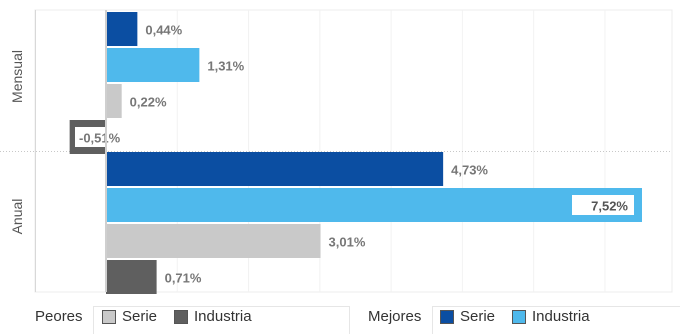  What do you see at coordinates (114, 101) in the screenshot?
I see `bar-mensual-peores-serie` at bounding box center [114, 101].